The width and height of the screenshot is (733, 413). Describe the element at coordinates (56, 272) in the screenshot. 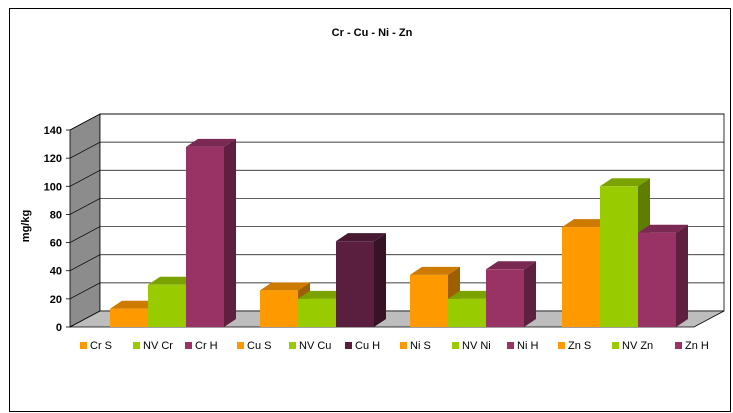

I see `y-tick-label: 40` at that location.